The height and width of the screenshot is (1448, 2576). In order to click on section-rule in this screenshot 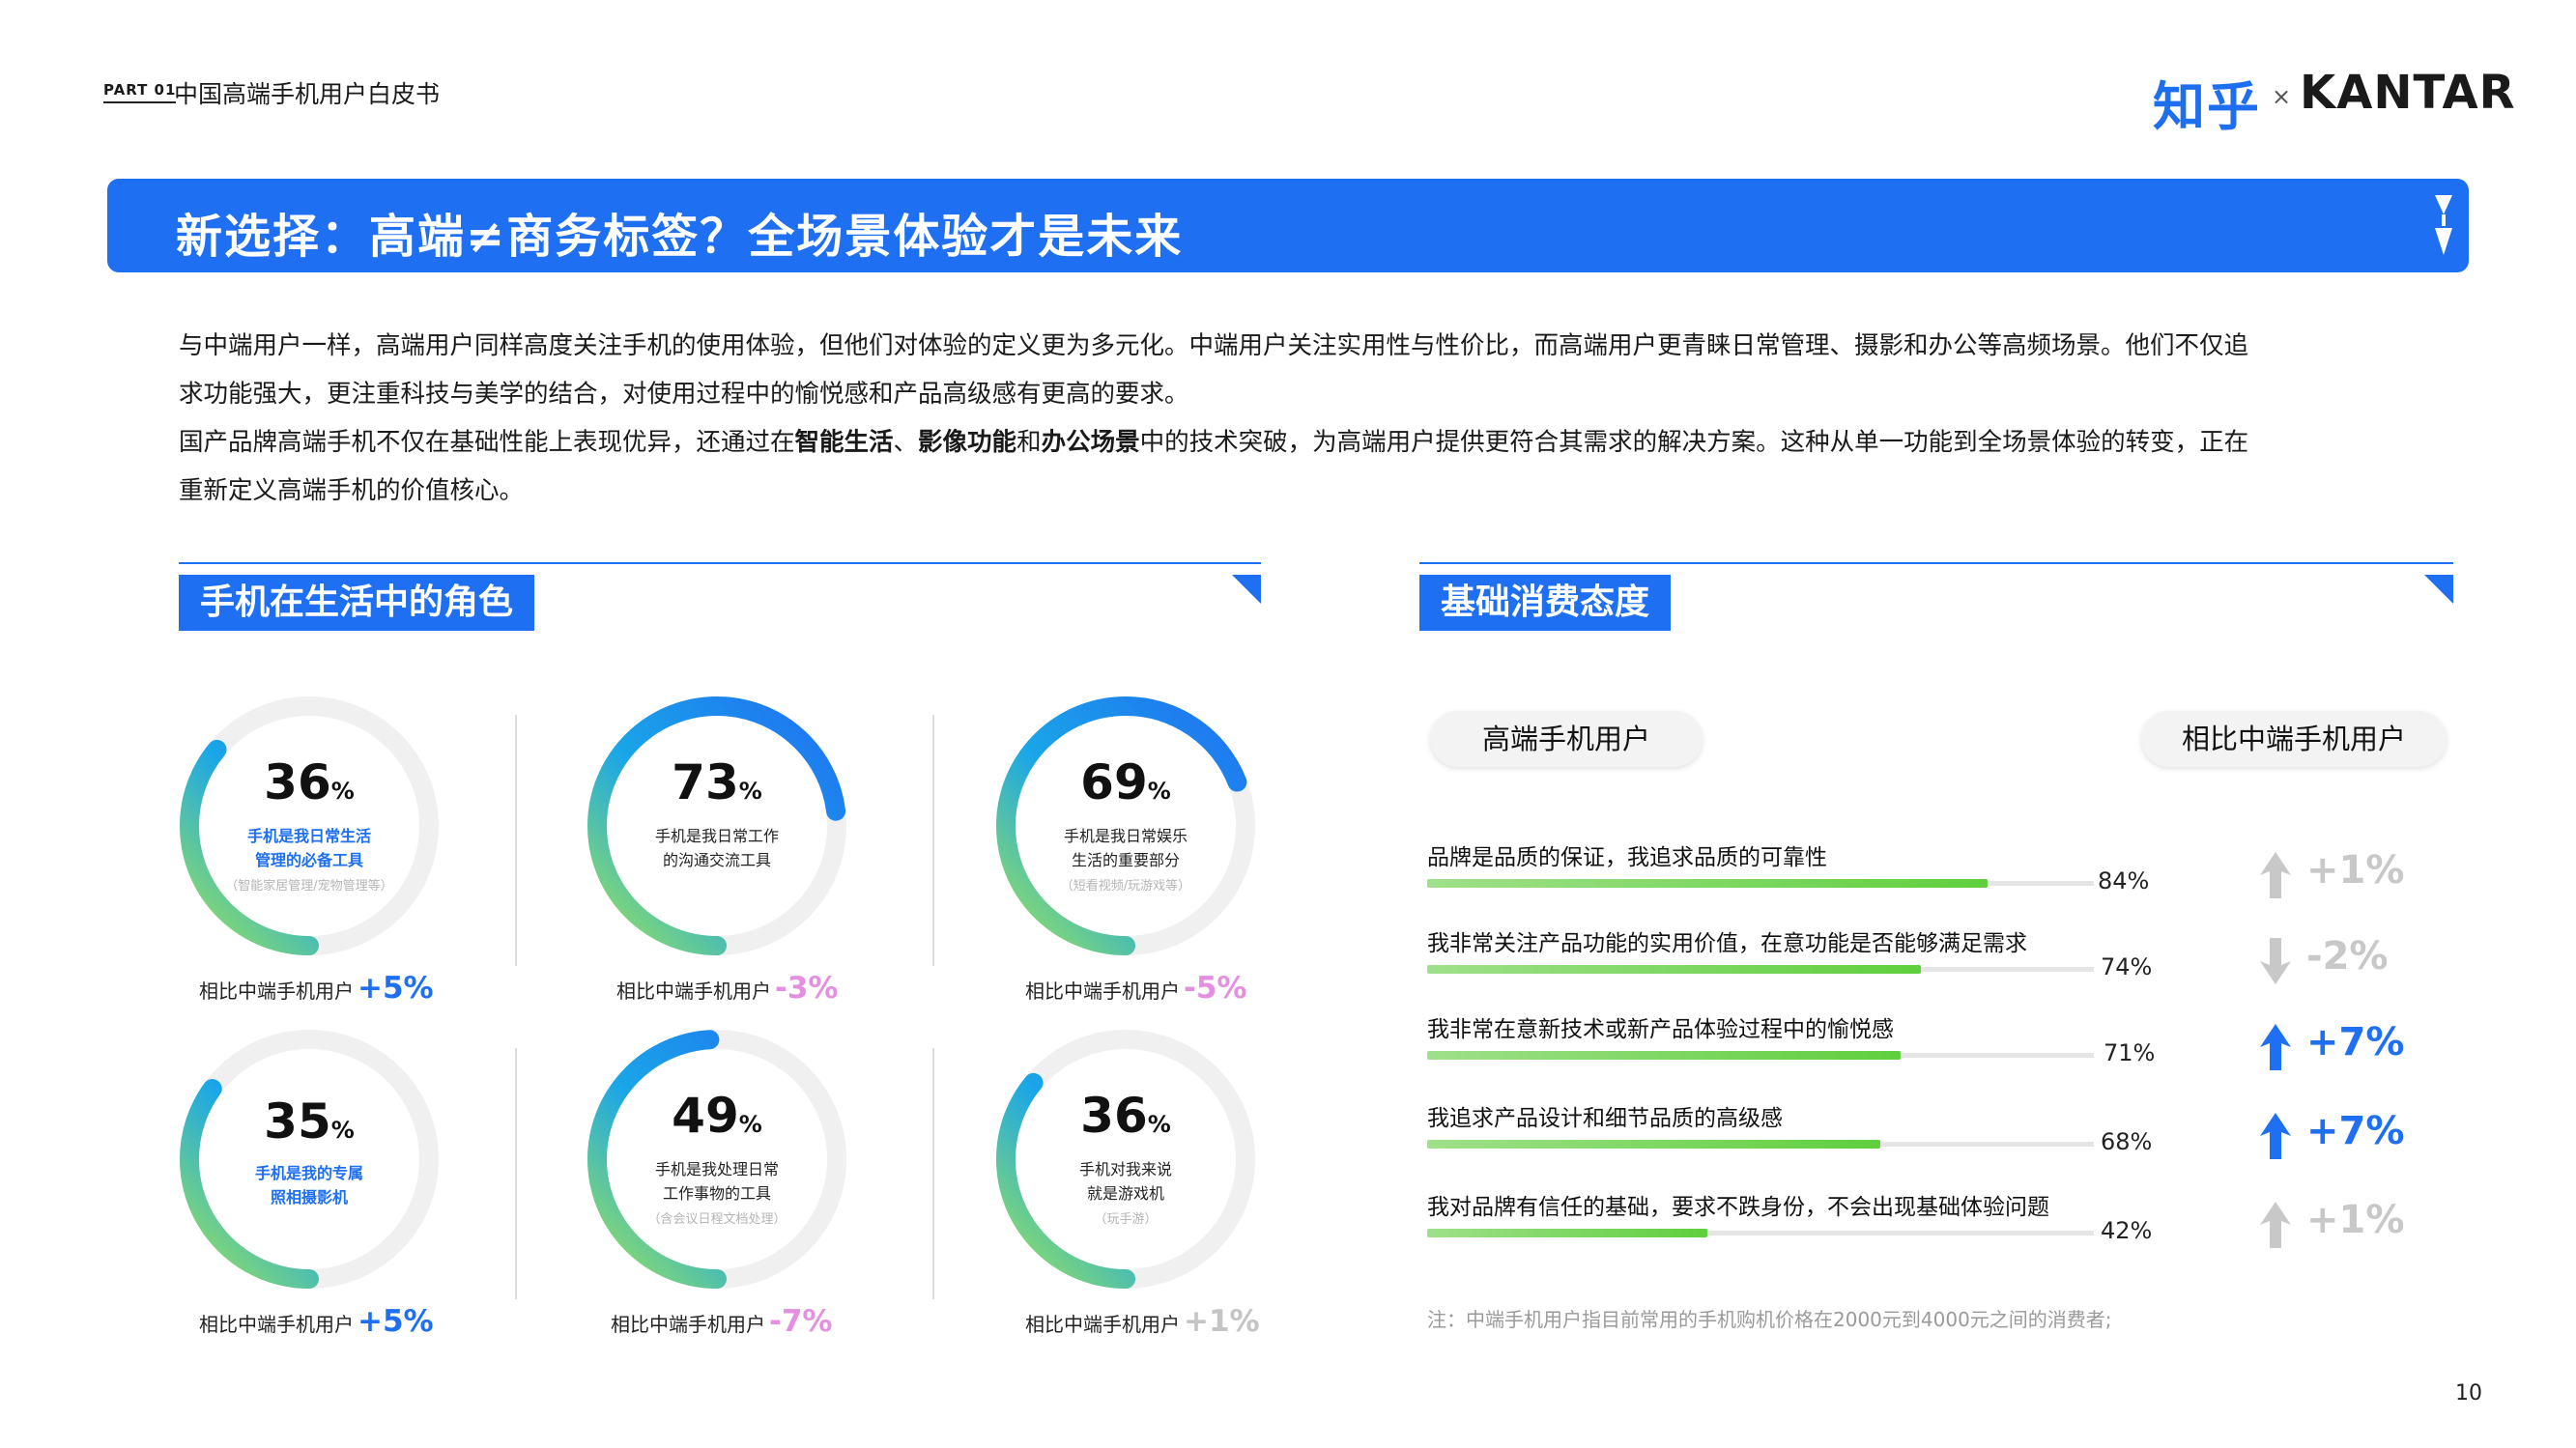, I will do `click(720, 563)`.